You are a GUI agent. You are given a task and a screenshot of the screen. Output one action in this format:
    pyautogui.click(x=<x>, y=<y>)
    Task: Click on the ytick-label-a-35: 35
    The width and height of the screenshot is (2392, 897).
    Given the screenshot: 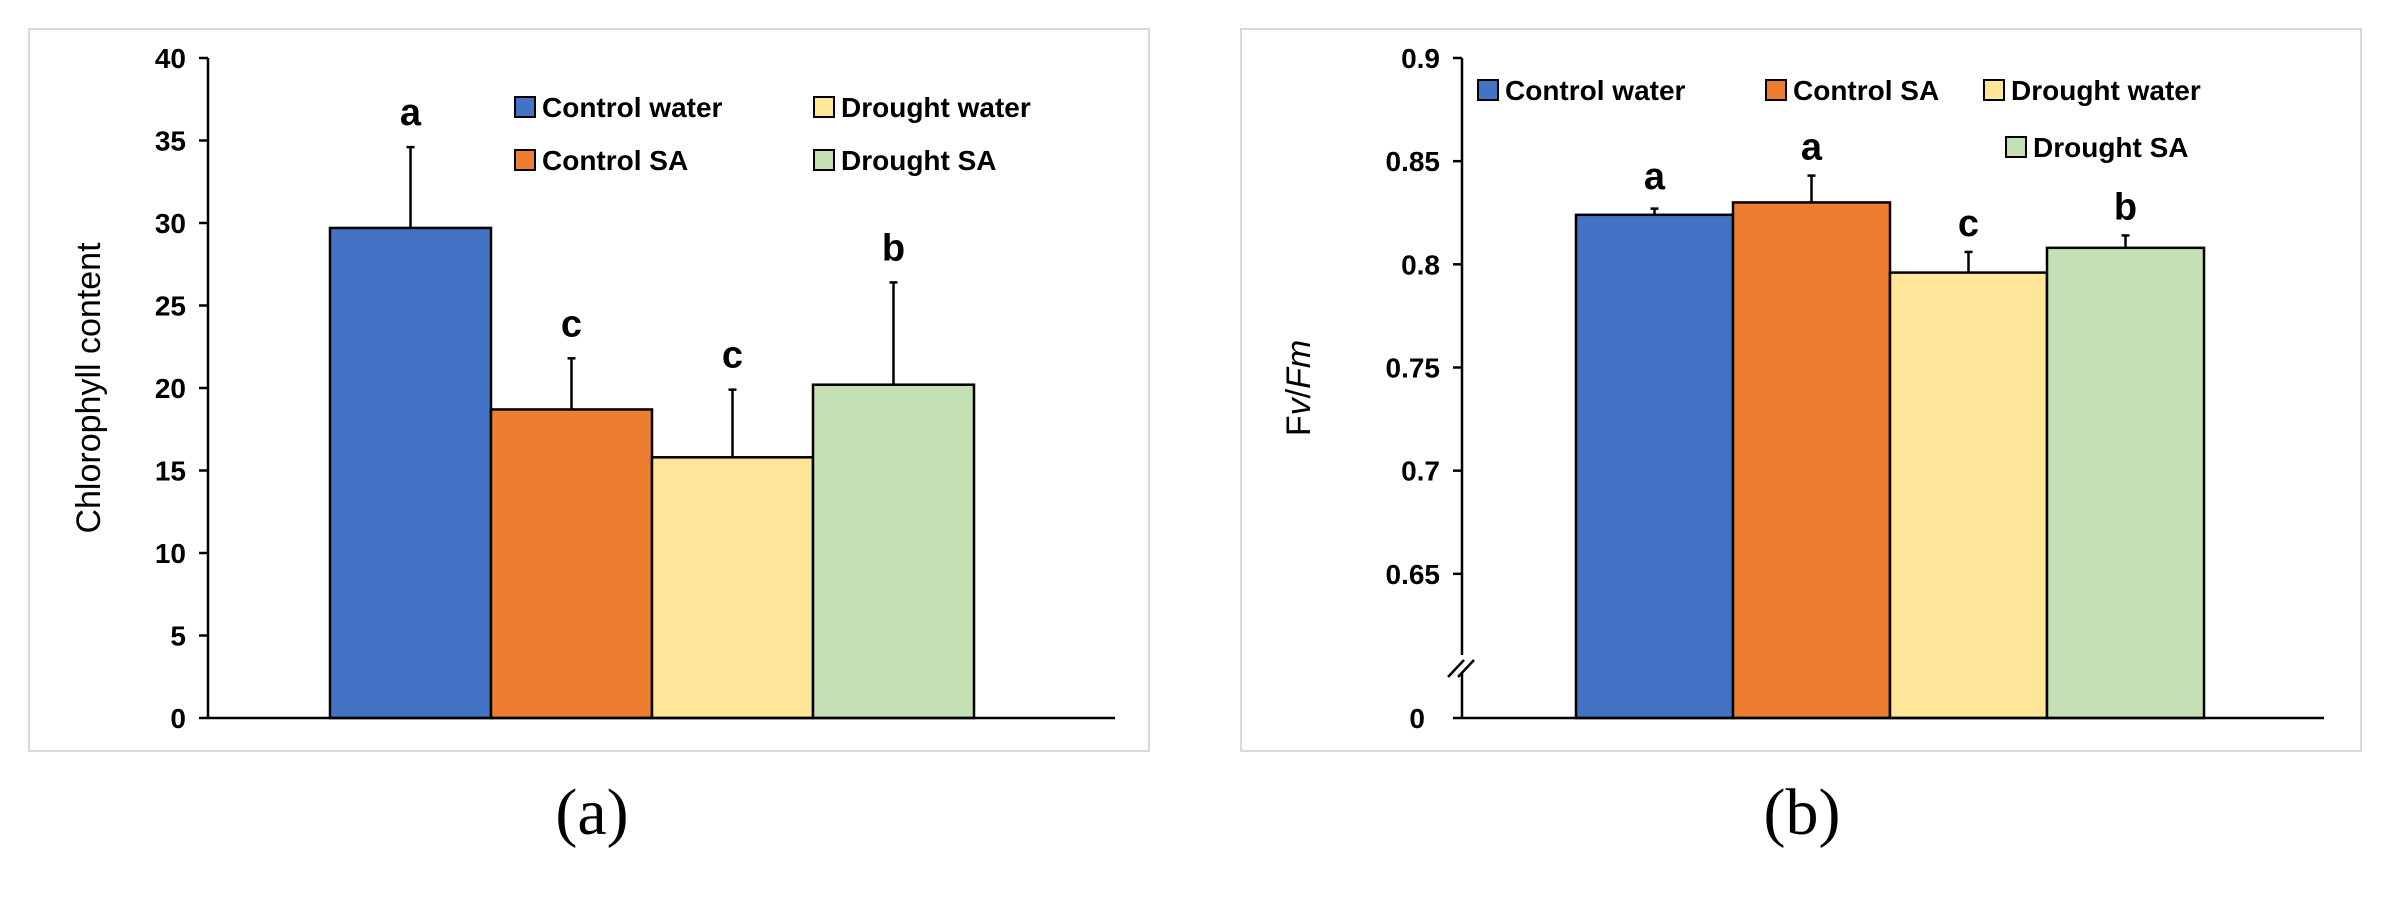 What is the action you would take?
    pyautogui.click(x=170, y=141)
    